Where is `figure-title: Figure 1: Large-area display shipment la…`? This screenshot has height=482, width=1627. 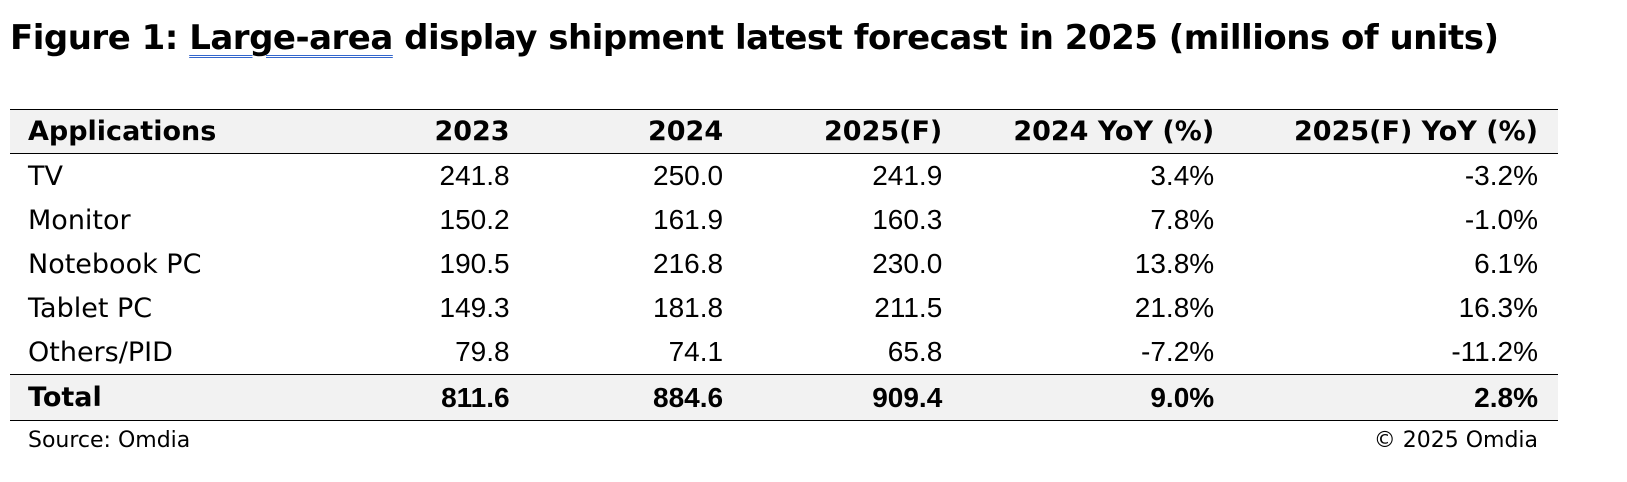
figure-title: Figure 1: Large-area display shipment la… is located at coordinates (754, 38).